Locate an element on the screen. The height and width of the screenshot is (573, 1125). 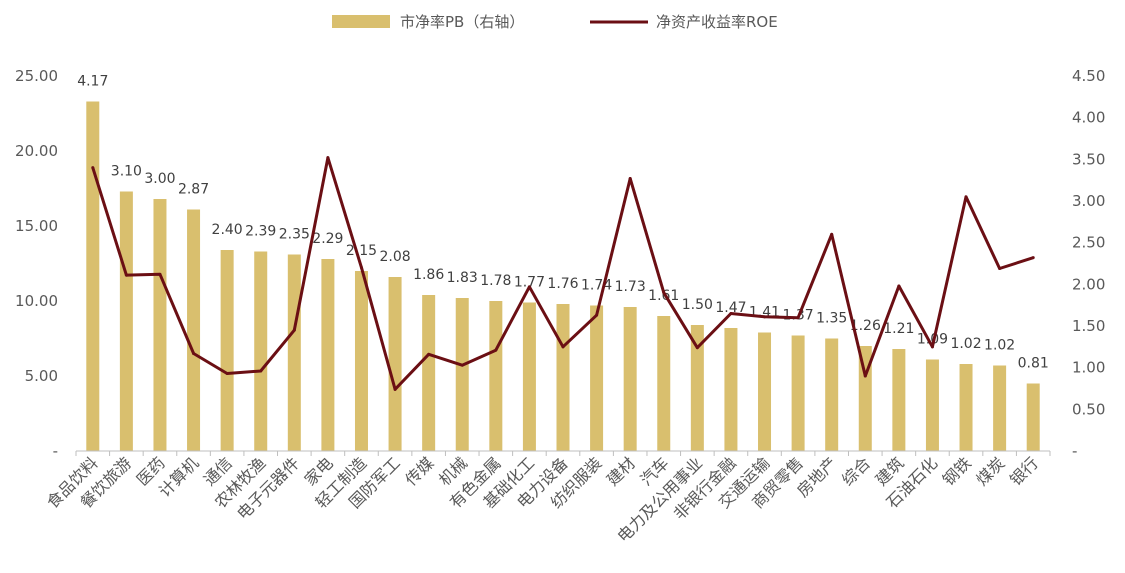
bar-data-label: 1.78 is located at coordinates (495, 281).